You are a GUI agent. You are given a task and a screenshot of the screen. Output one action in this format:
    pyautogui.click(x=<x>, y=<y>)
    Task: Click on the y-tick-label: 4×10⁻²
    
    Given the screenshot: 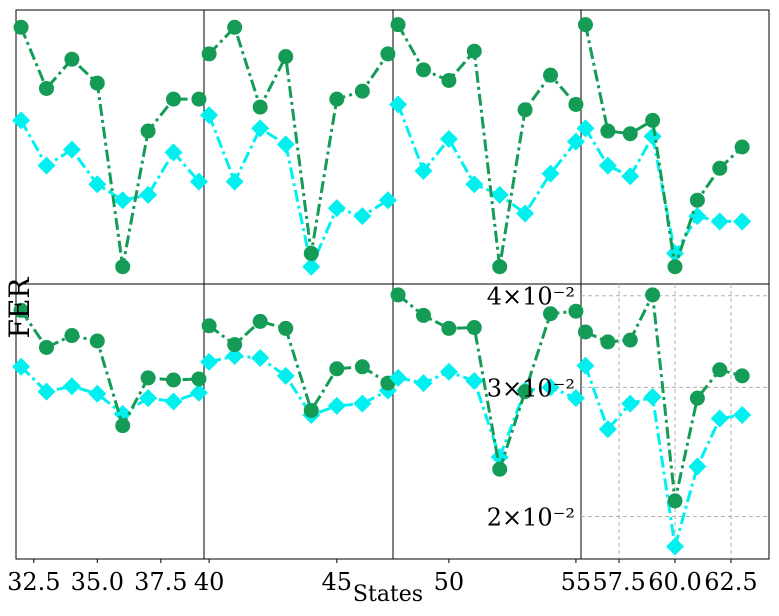 What is the action you would take?
    pyautogui.click(x=531, y=297)
    